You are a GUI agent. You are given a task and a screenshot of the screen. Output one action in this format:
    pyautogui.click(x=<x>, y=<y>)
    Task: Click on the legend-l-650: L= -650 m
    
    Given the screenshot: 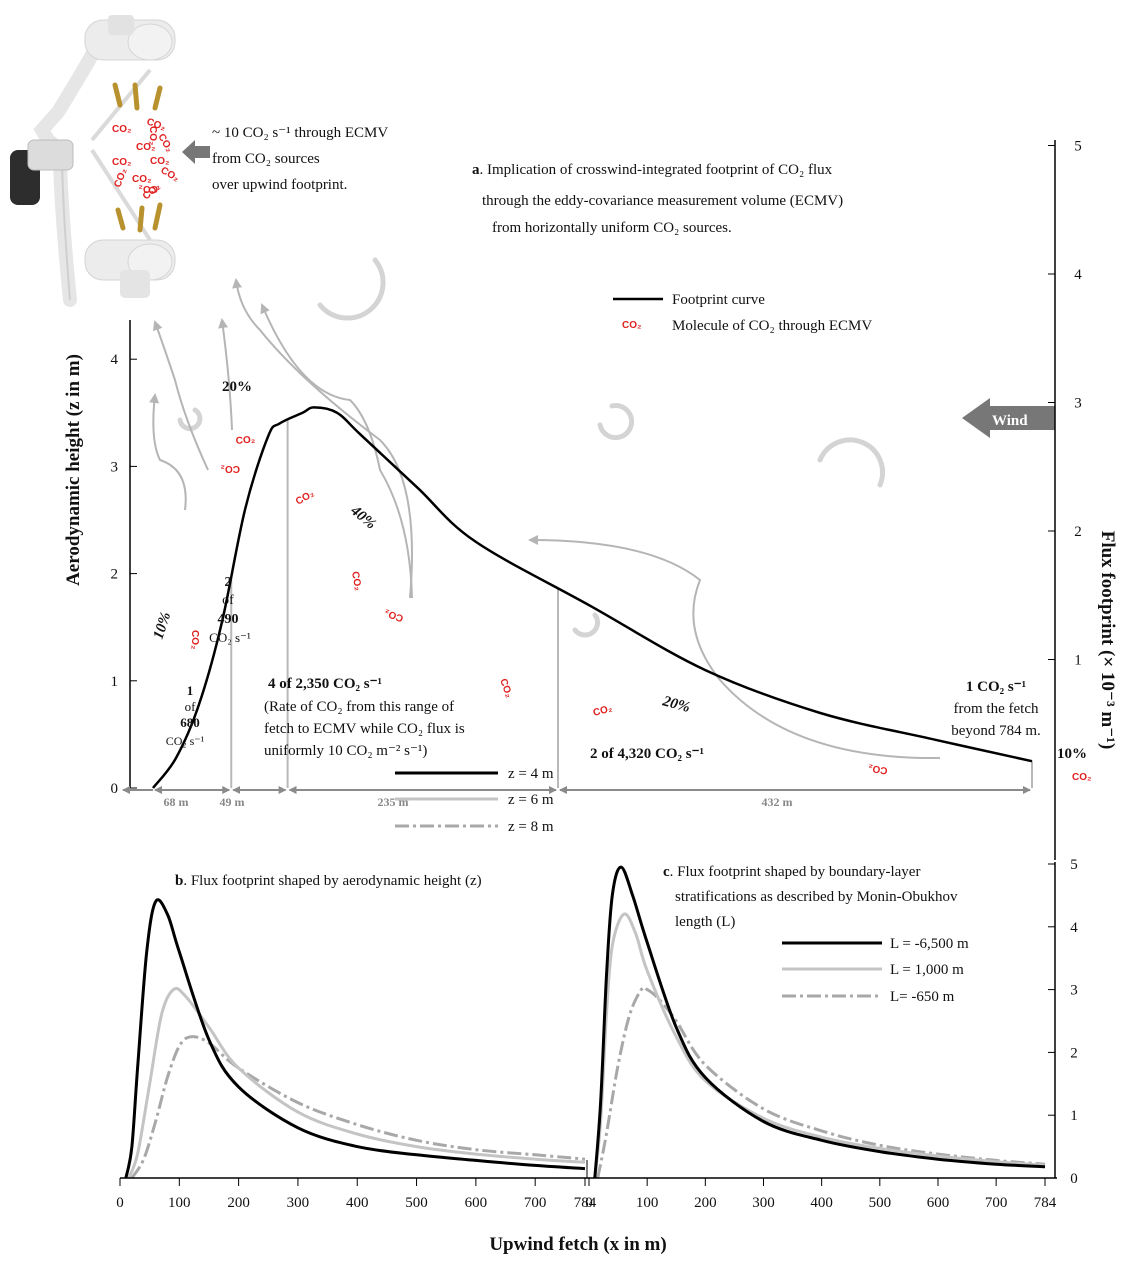 What is the action you would take?
    pyautogui.click(x=922, y=997)
    